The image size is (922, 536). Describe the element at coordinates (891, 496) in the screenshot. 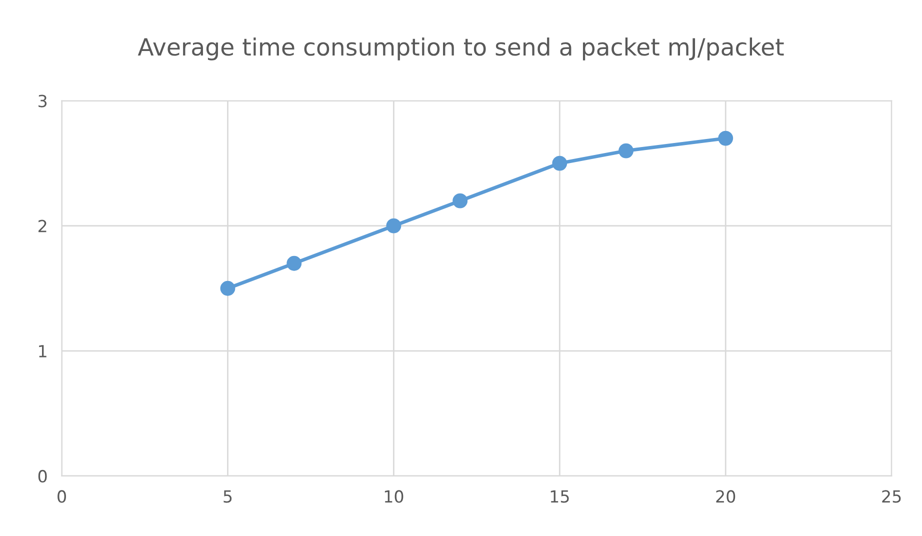

I see `x-tick-label: 25` at that location.